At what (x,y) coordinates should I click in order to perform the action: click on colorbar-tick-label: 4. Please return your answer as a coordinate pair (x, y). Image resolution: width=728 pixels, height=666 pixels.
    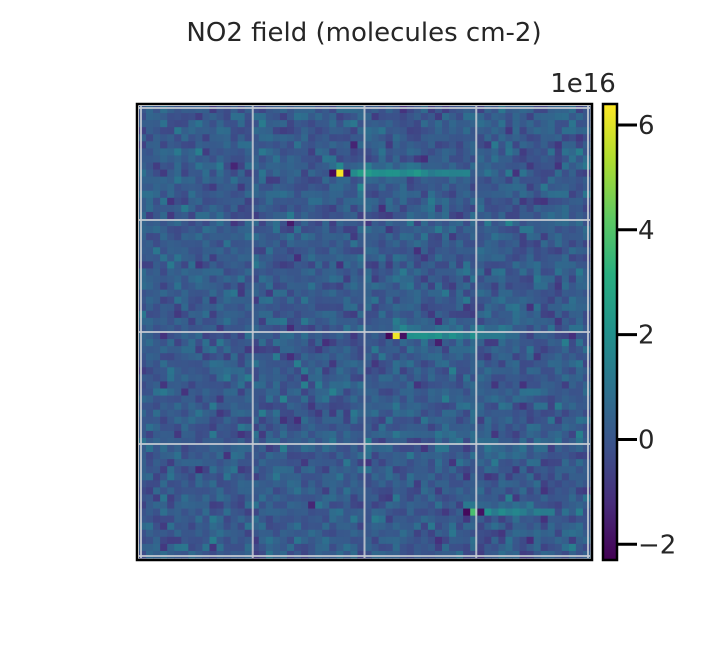
    Looking at the image, I should click on (646, 231).